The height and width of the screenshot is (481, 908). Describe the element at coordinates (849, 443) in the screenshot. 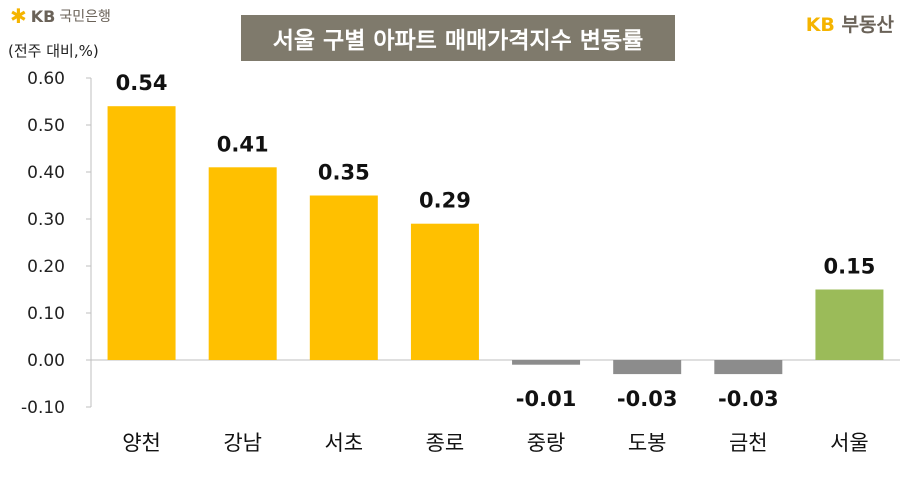

I see `category-label: 서울` at that location.